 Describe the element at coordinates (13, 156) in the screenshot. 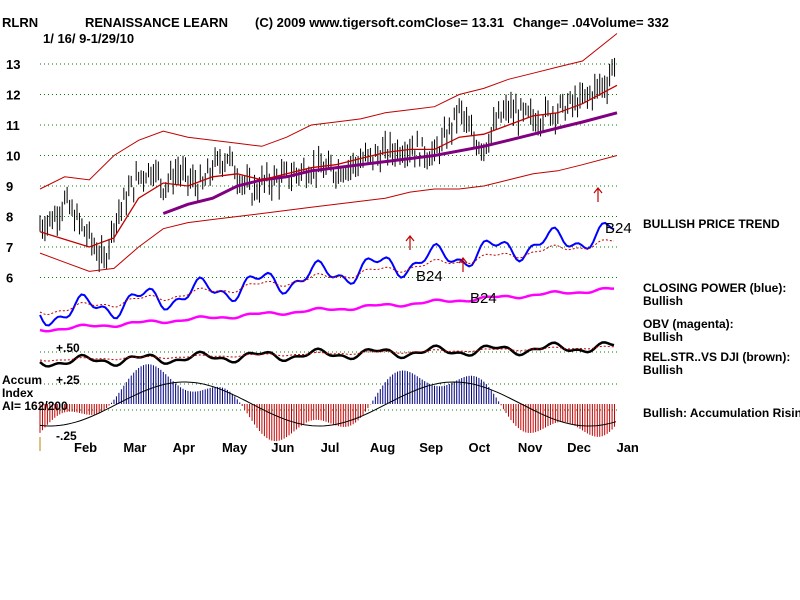

I see `y-tick-label: 10` at that location.